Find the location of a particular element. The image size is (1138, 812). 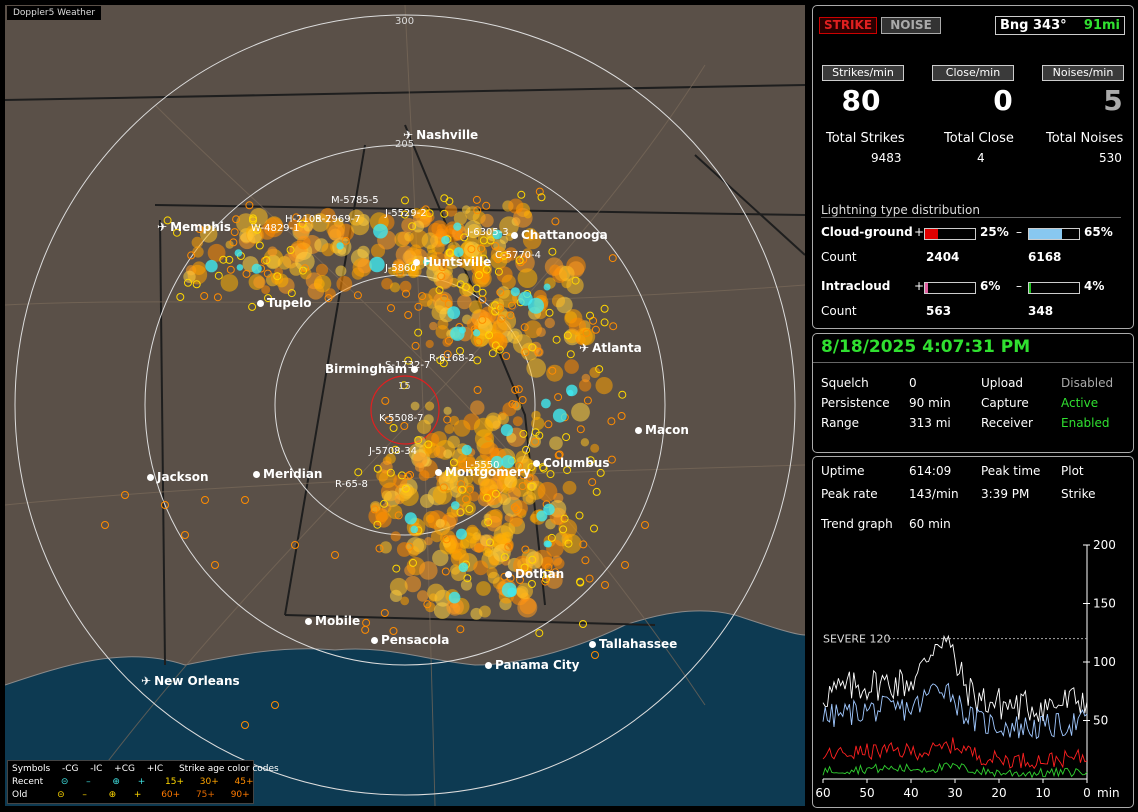

peak-rate-label: Peak rate is located at coordinates (849, 494).